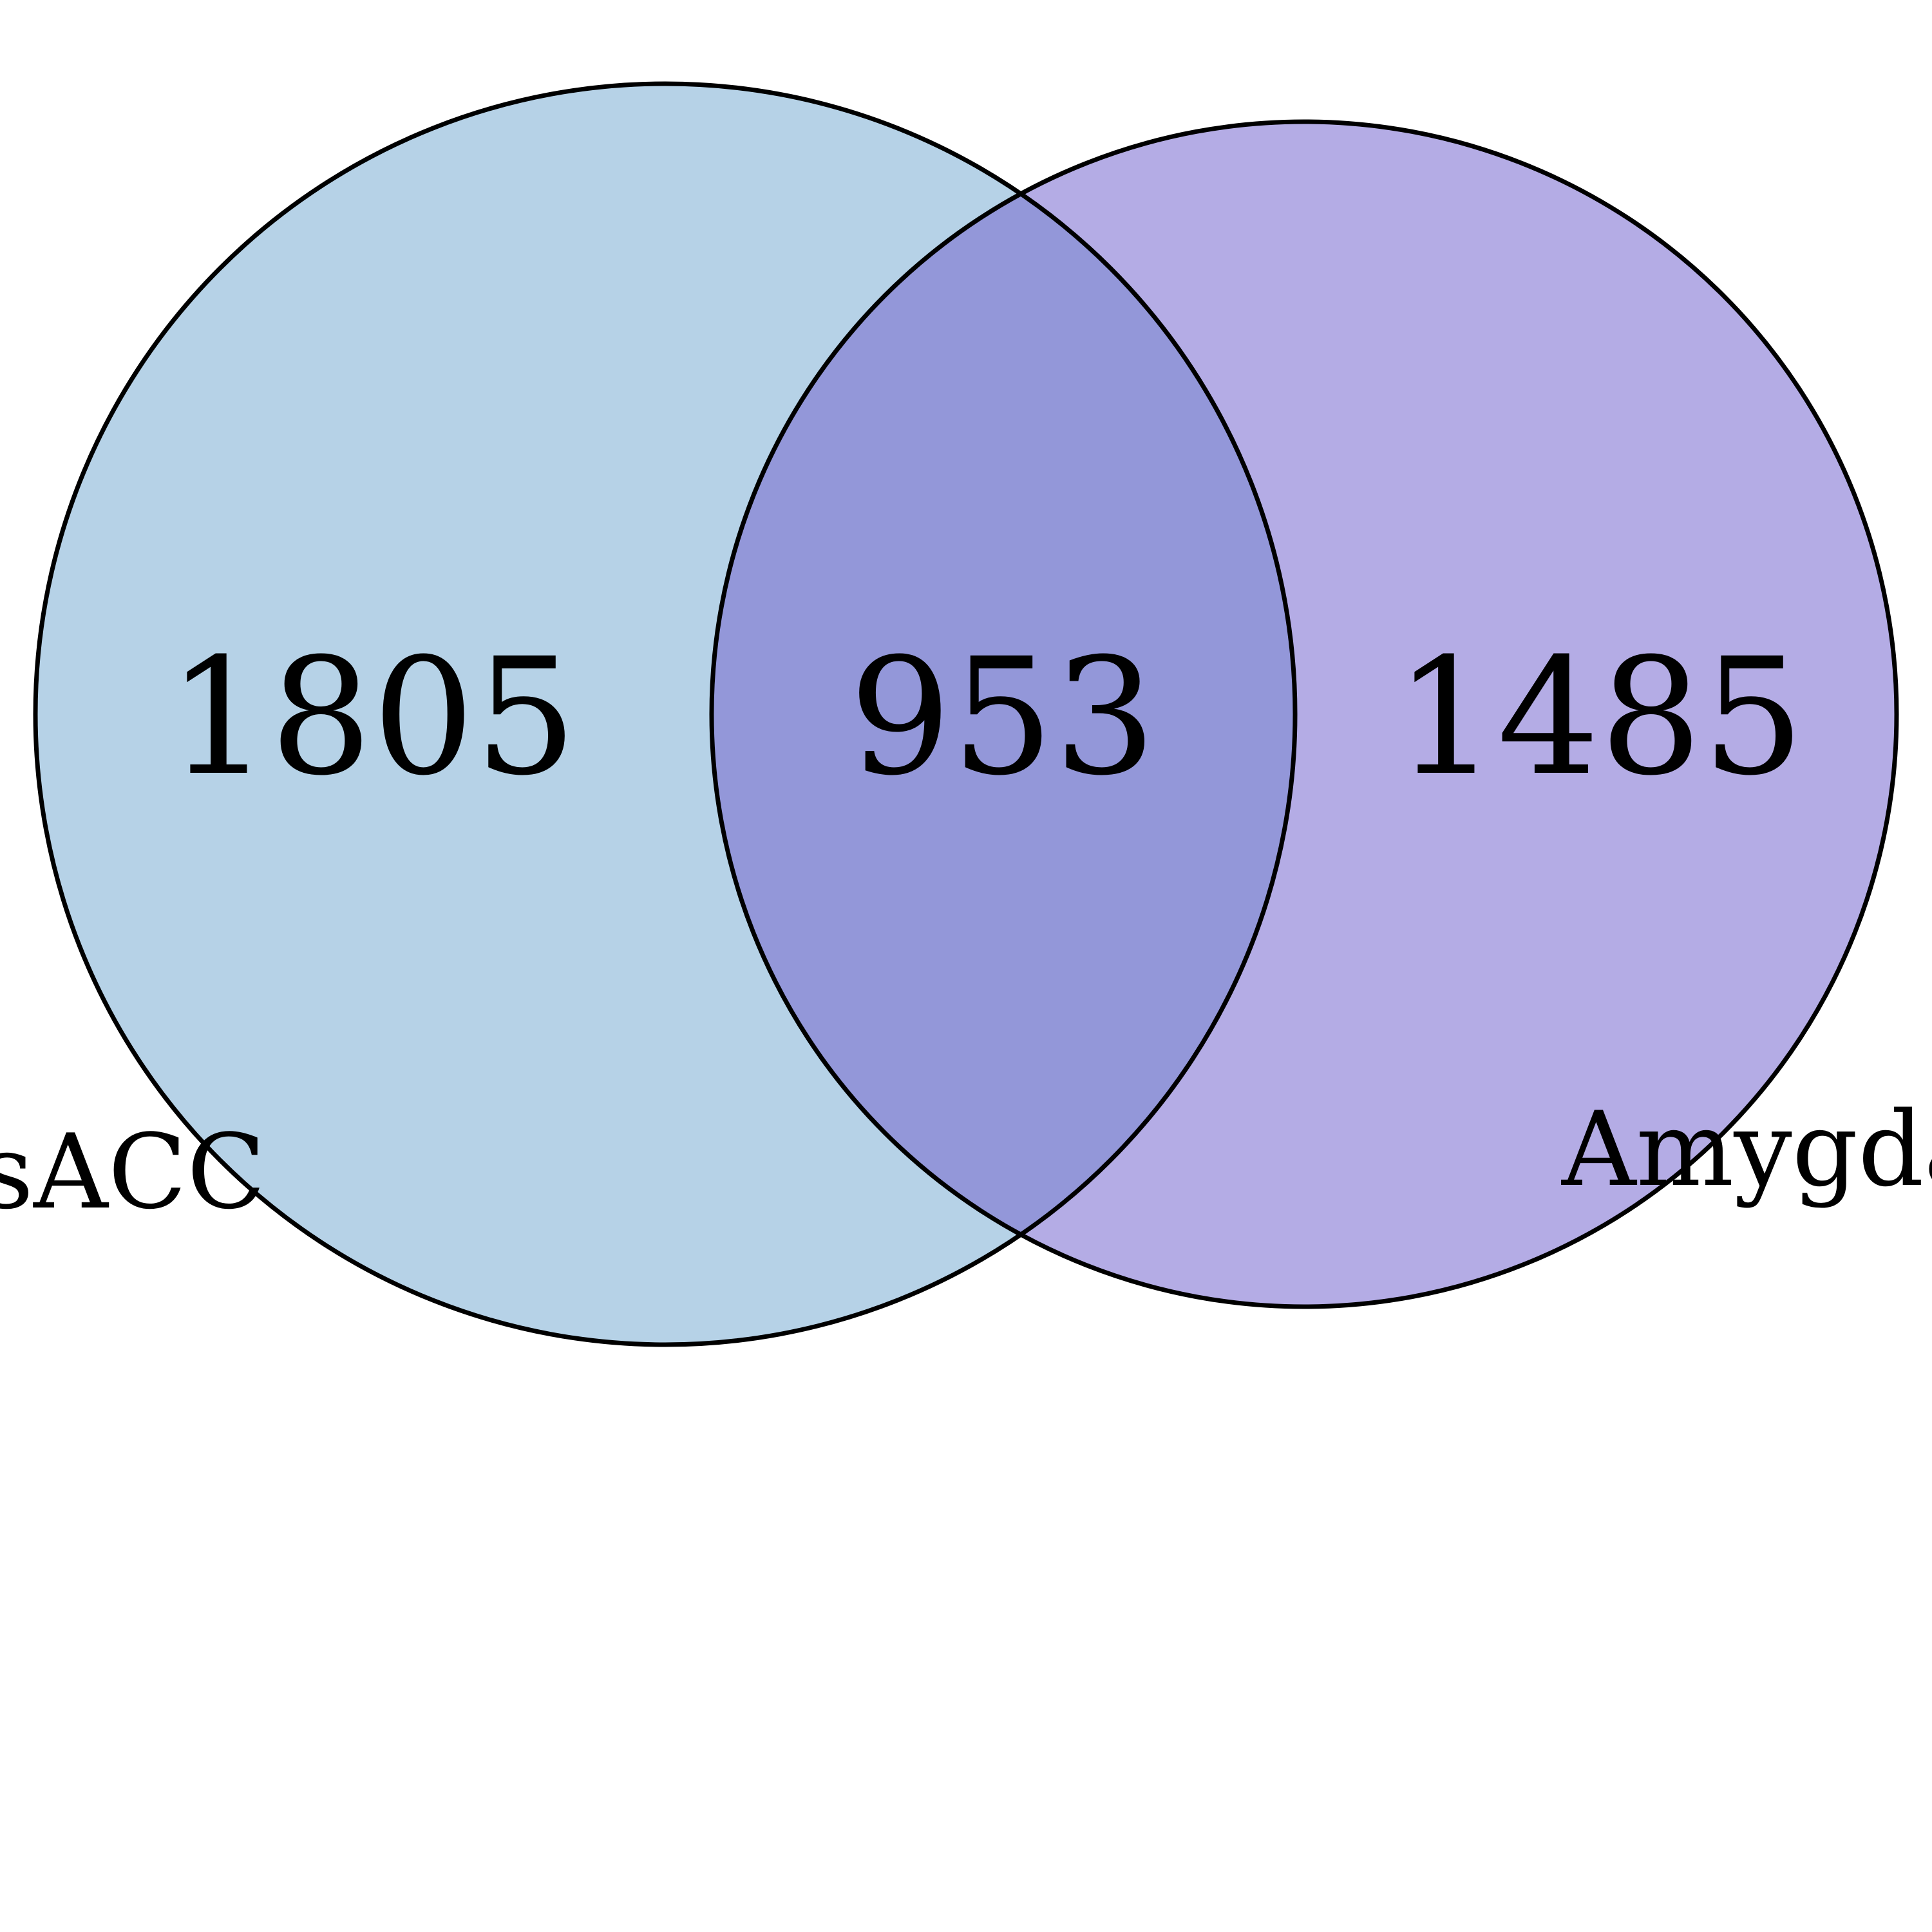  Describe the element at coordinates (1746, 1149) in the screenshot. I see `set-b-label: Amygdala` at that location.